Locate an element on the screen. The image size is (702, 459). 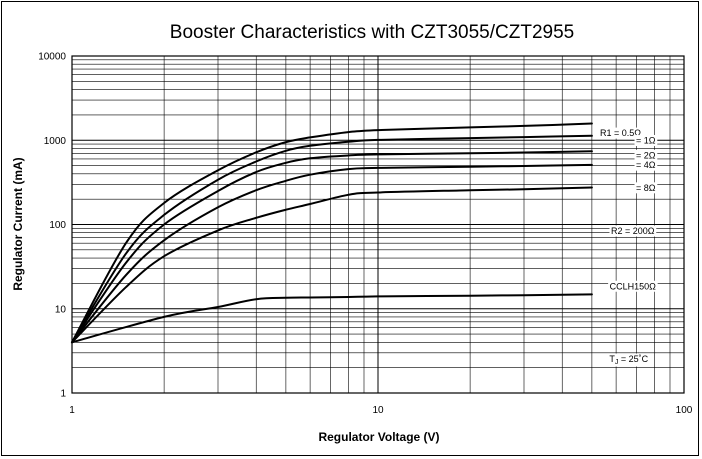
y-tick-label: 1000 is located at coordinates (55, 141).